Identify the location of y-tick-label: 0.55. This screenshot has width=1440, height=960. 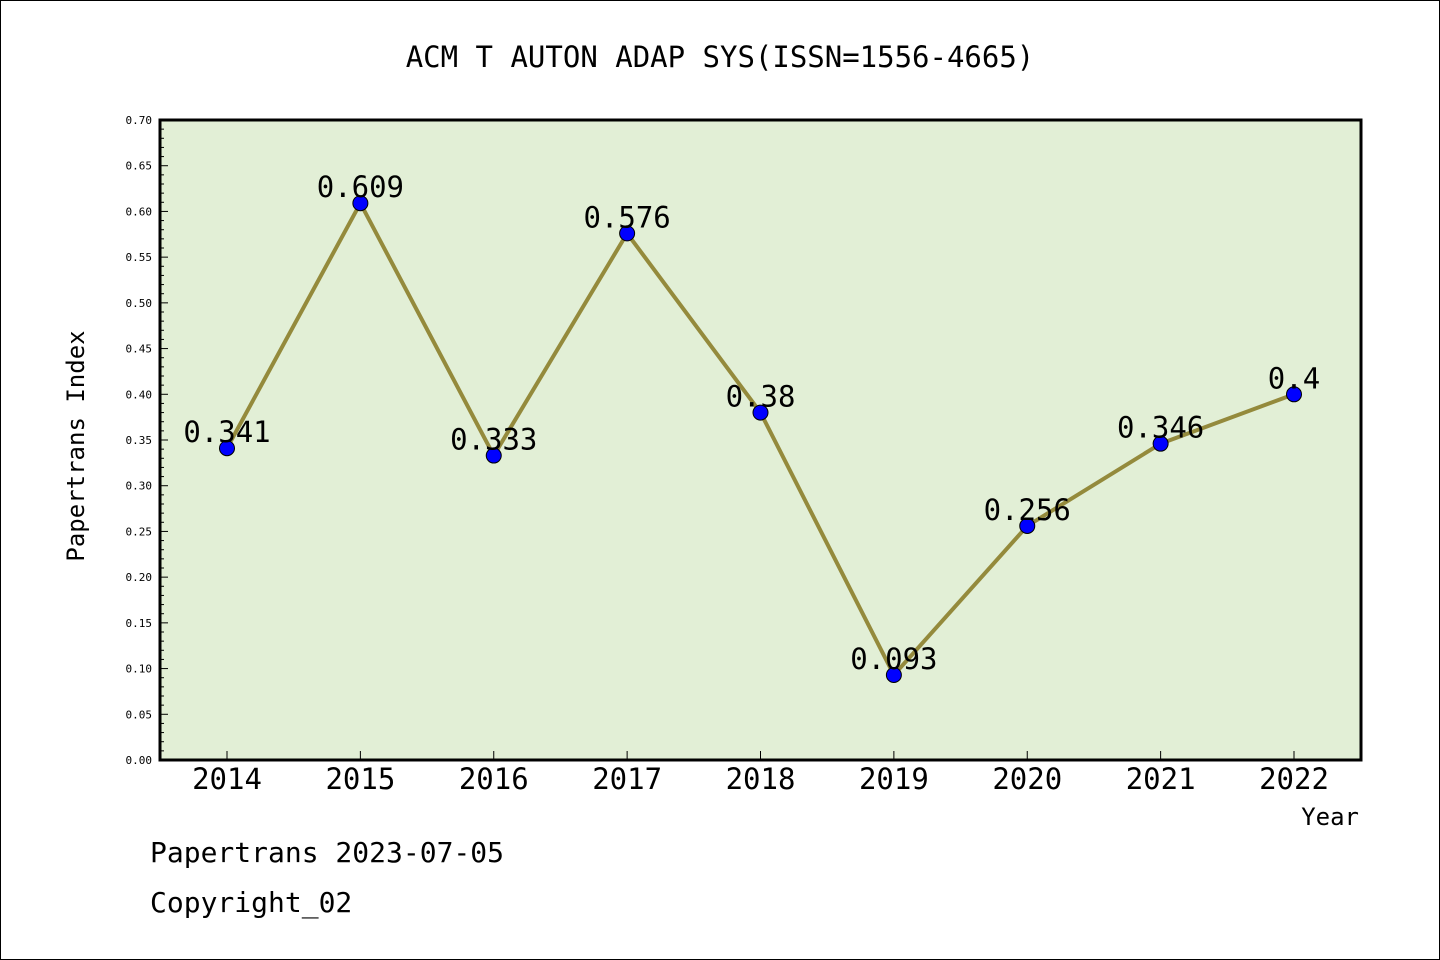
(139, 257).